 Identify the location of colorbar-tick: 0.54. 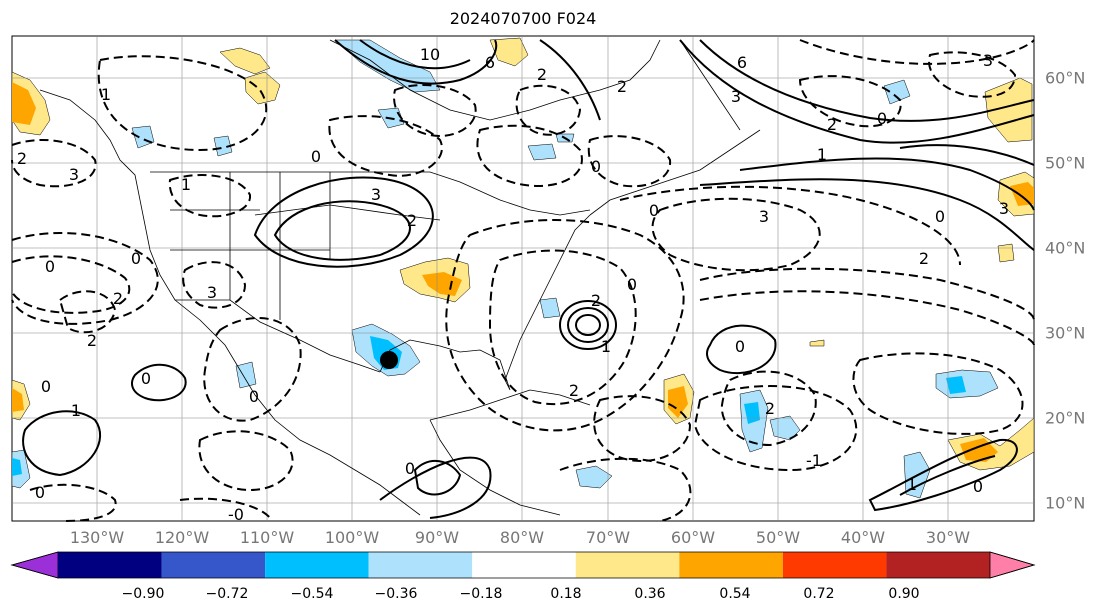
(735, 594).